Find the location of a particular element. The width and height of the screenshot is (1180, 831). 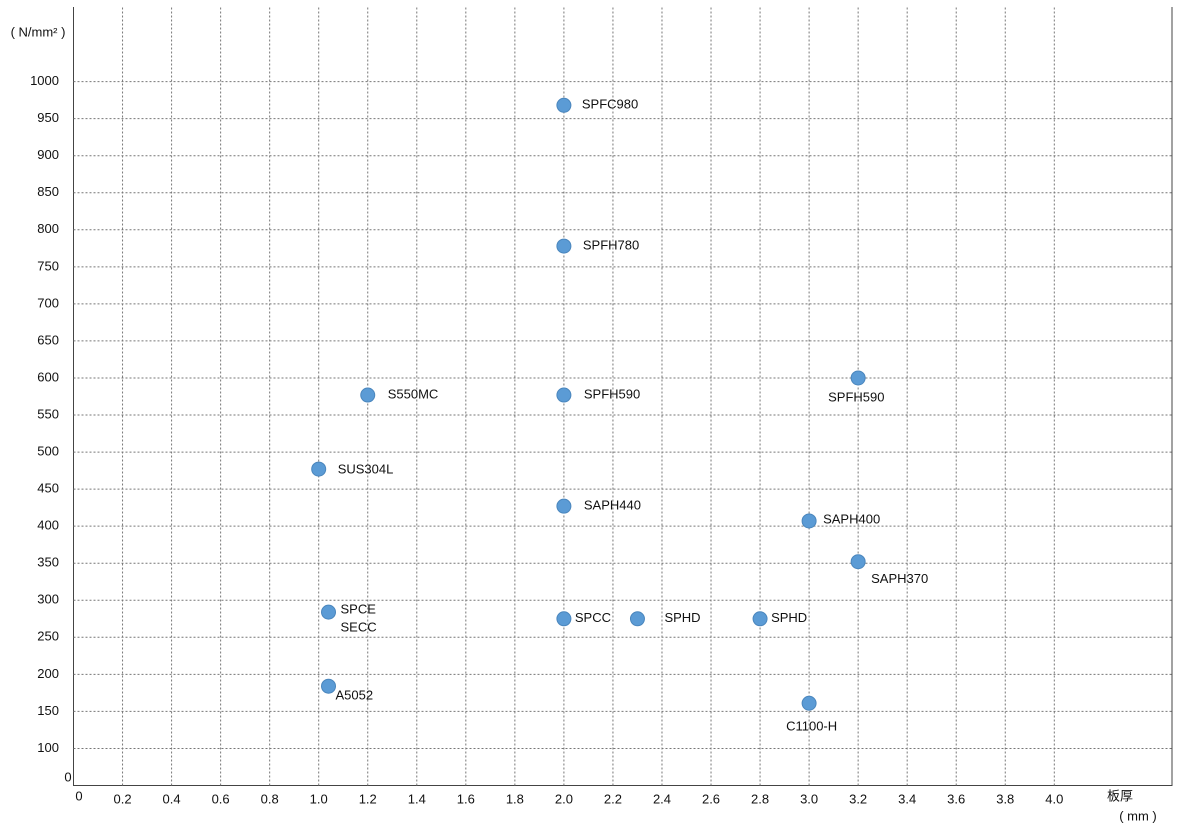

x-axis-unit: ( mm ) is located at coordinates (1138, 815).